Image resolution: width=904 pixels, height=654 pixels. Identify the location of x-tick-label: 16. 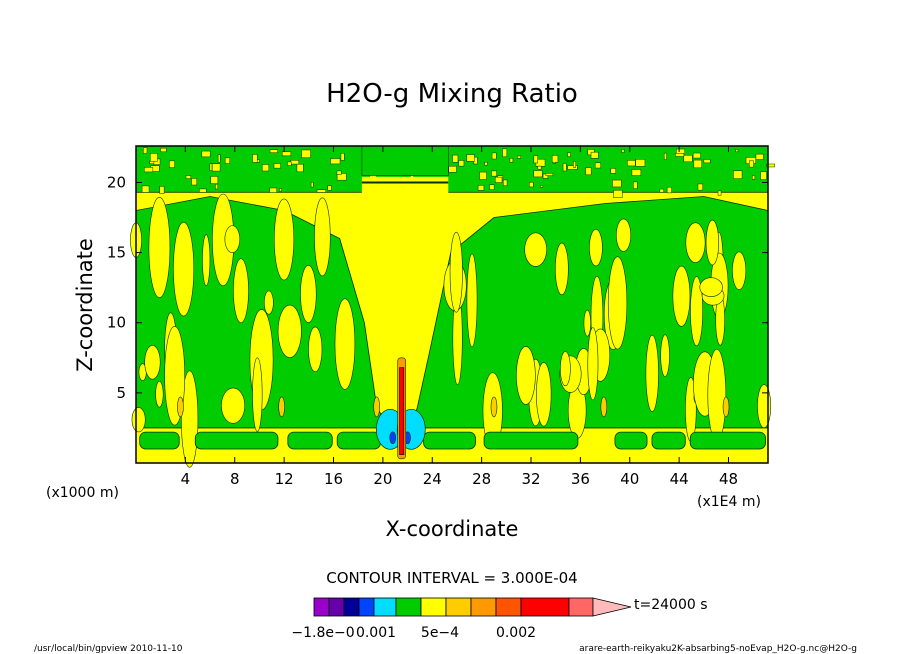
(333, 479).